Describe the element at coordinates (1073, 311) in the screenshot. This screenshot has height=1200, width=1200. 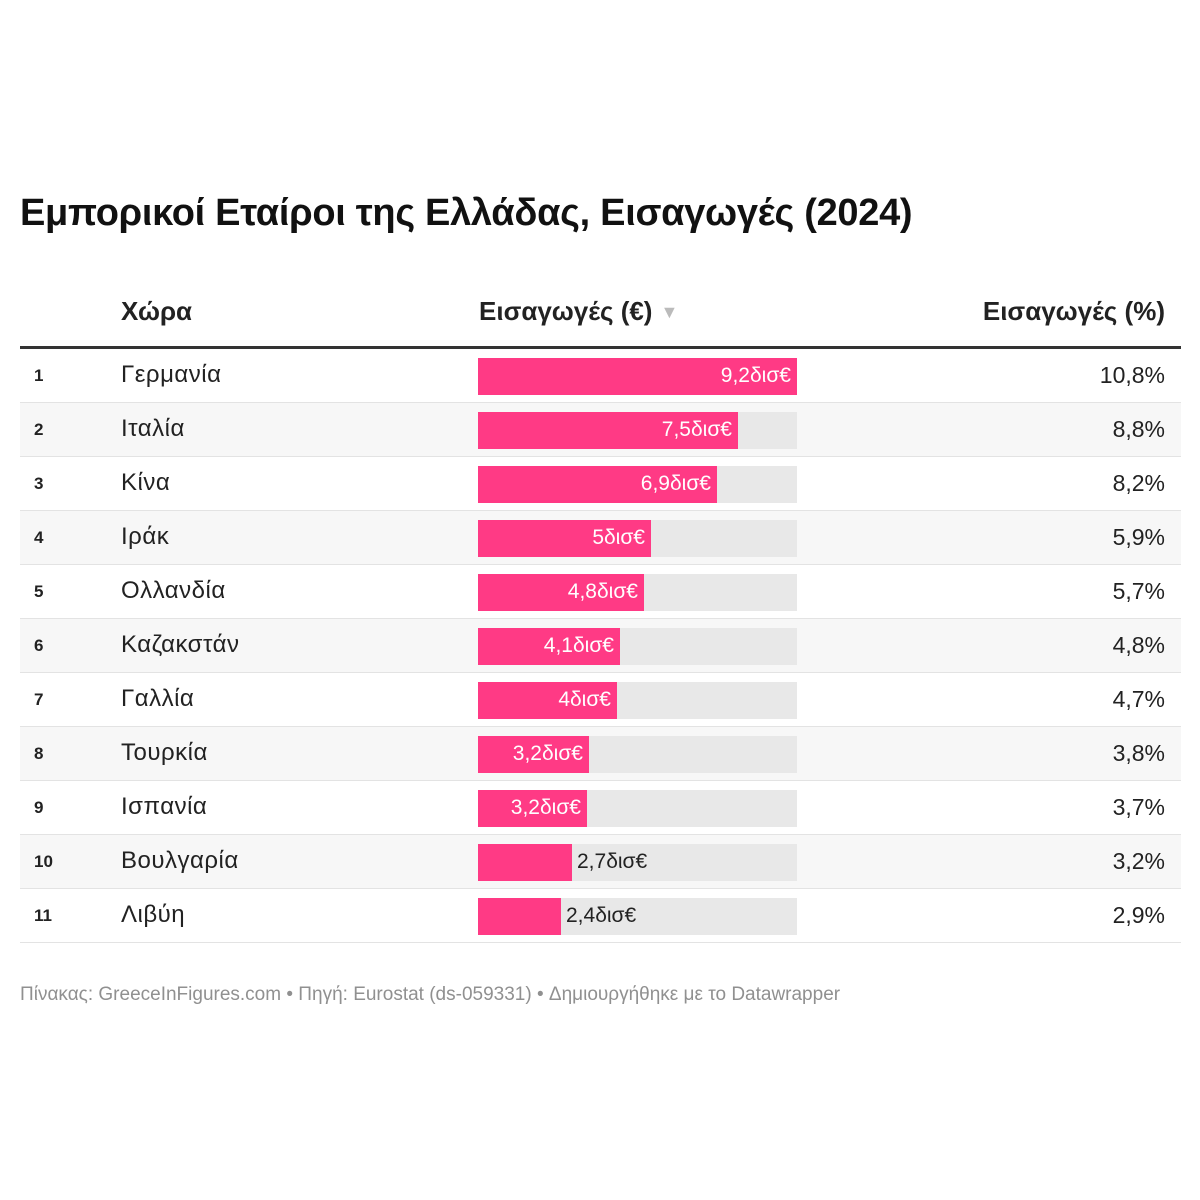
I see `header-imports-percent: Εισαγωγές (%)` at that location.